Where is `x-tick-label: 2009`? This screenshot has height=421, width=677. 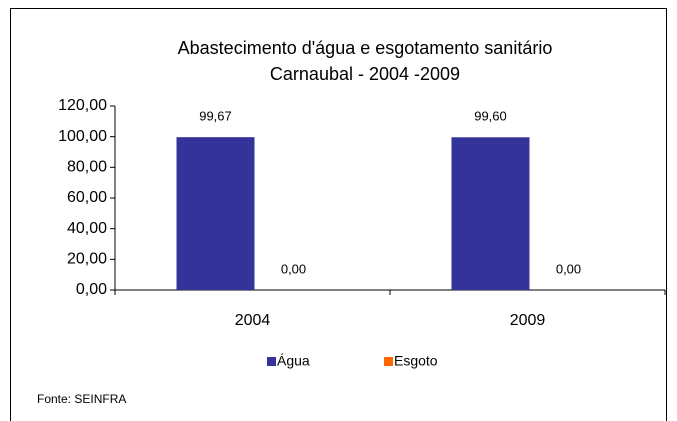
x-tick-label: 2009 is located at coordinates (528, 320).